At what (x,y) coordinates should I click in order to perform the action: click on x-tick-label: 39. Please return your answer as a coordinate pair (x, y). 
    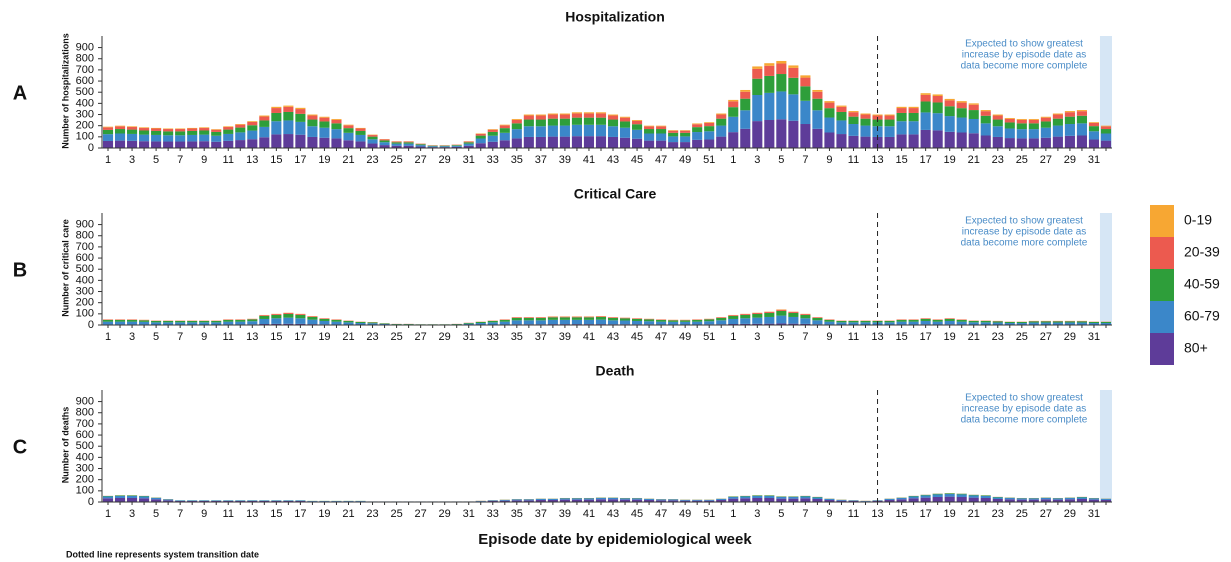
    Looking at the image, I should click on (565, 160).